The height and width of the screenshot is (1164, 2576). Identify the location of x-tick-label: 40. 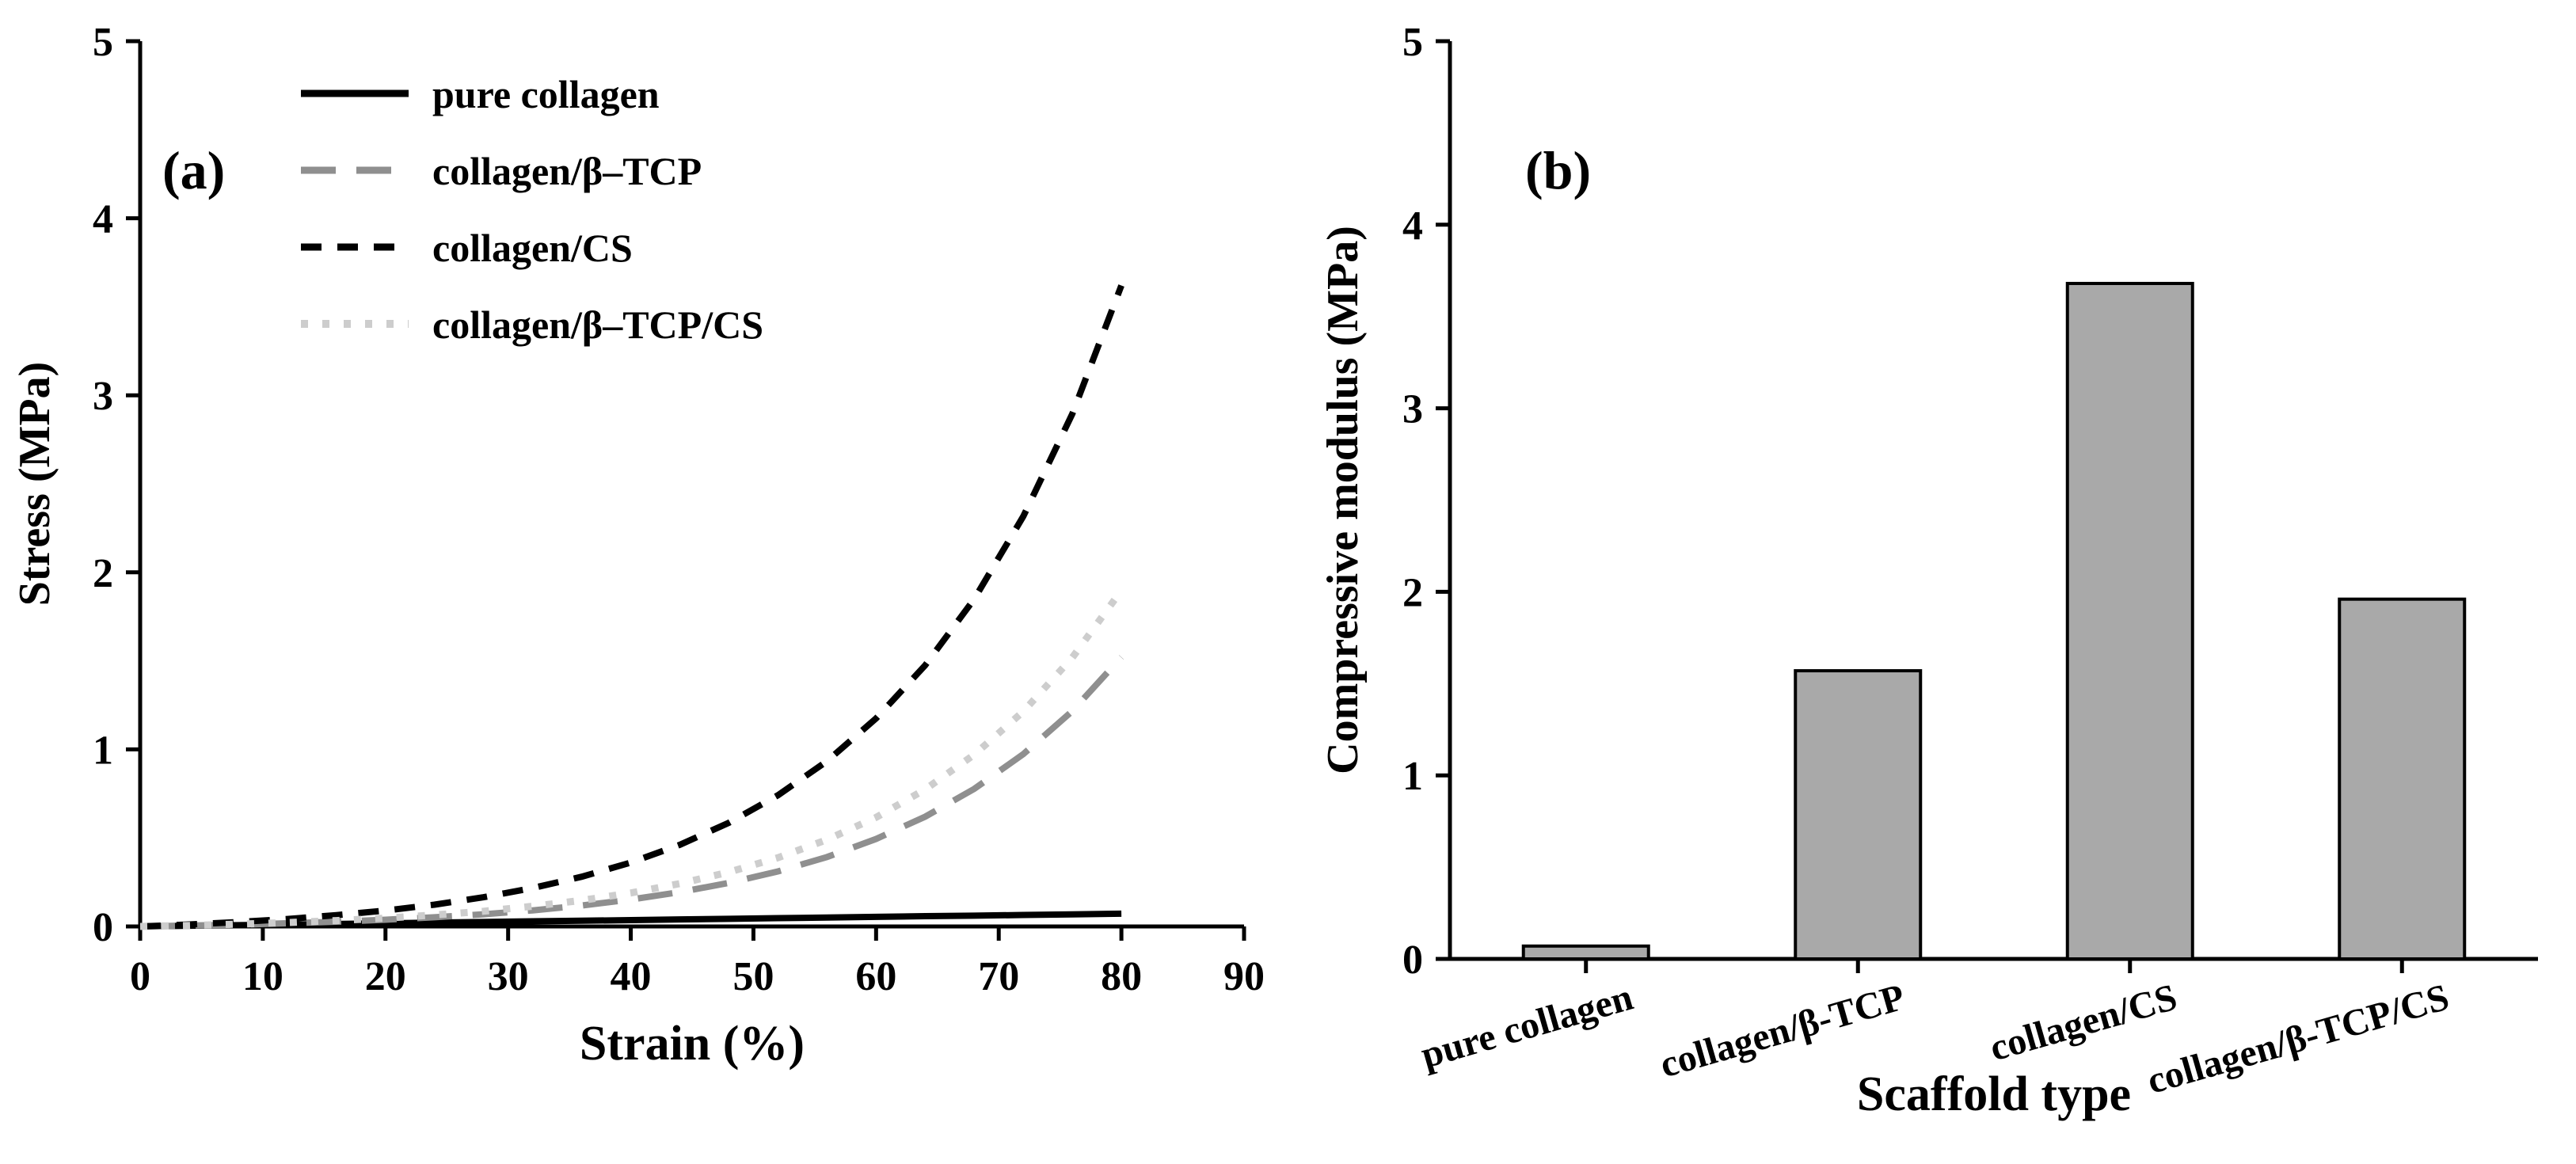
(631, 976).